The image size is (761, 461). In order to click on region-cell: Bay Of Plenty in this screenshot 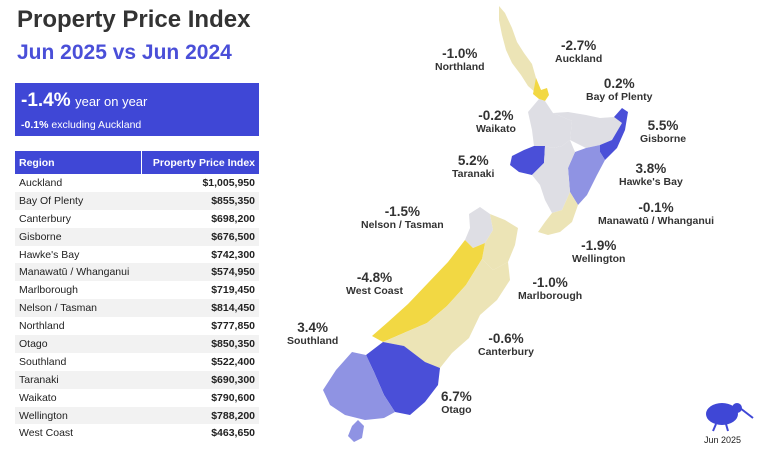, I will do `click(78, 200)`.